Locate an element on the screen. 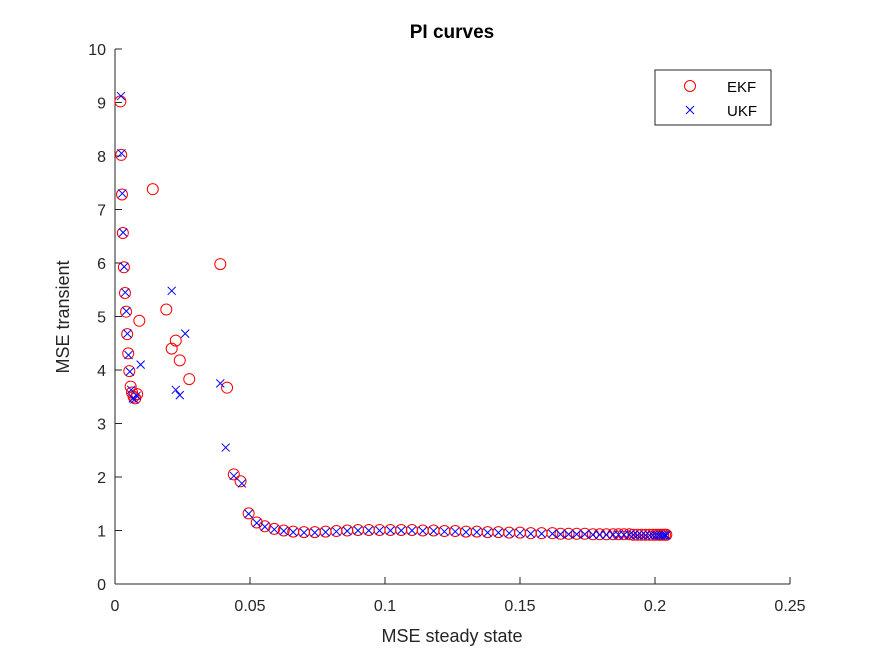 The width and height of the screenshot is (875, 656). legend-label-ukf: UKF is located at coordinates (742, 111).